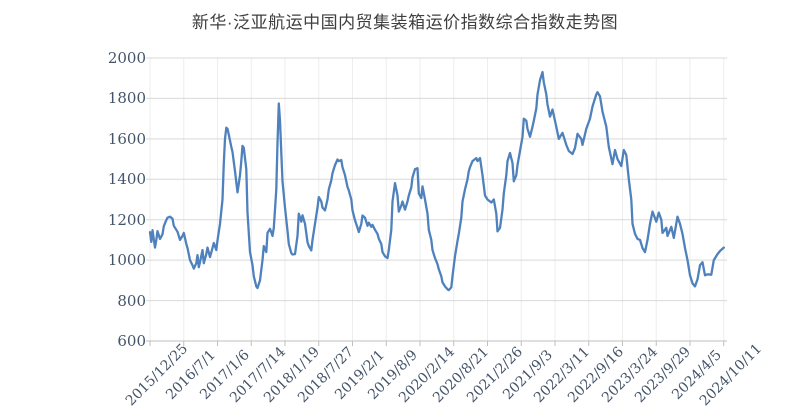  Describe the element at coordinates (126, 58) in the screenshot. I see `y-axis-label: 2000` at that location.